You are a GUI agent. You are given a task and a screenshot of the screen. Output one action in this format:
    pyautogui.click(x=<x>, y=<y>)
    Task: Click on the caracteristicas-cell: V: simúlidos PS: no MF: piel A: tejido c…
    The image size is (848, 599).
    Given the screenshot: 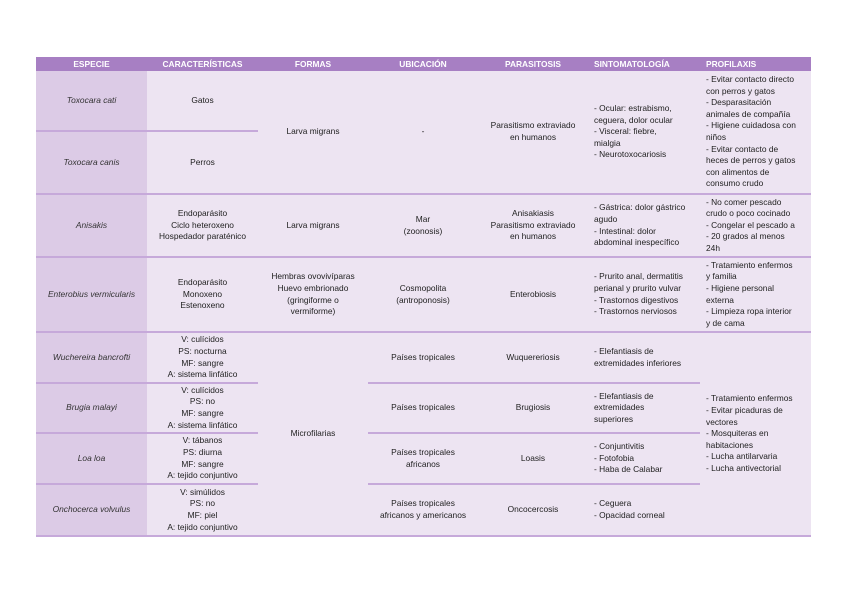 What is the action you would take?
    pyautogui.click(x=202, y=511)
    